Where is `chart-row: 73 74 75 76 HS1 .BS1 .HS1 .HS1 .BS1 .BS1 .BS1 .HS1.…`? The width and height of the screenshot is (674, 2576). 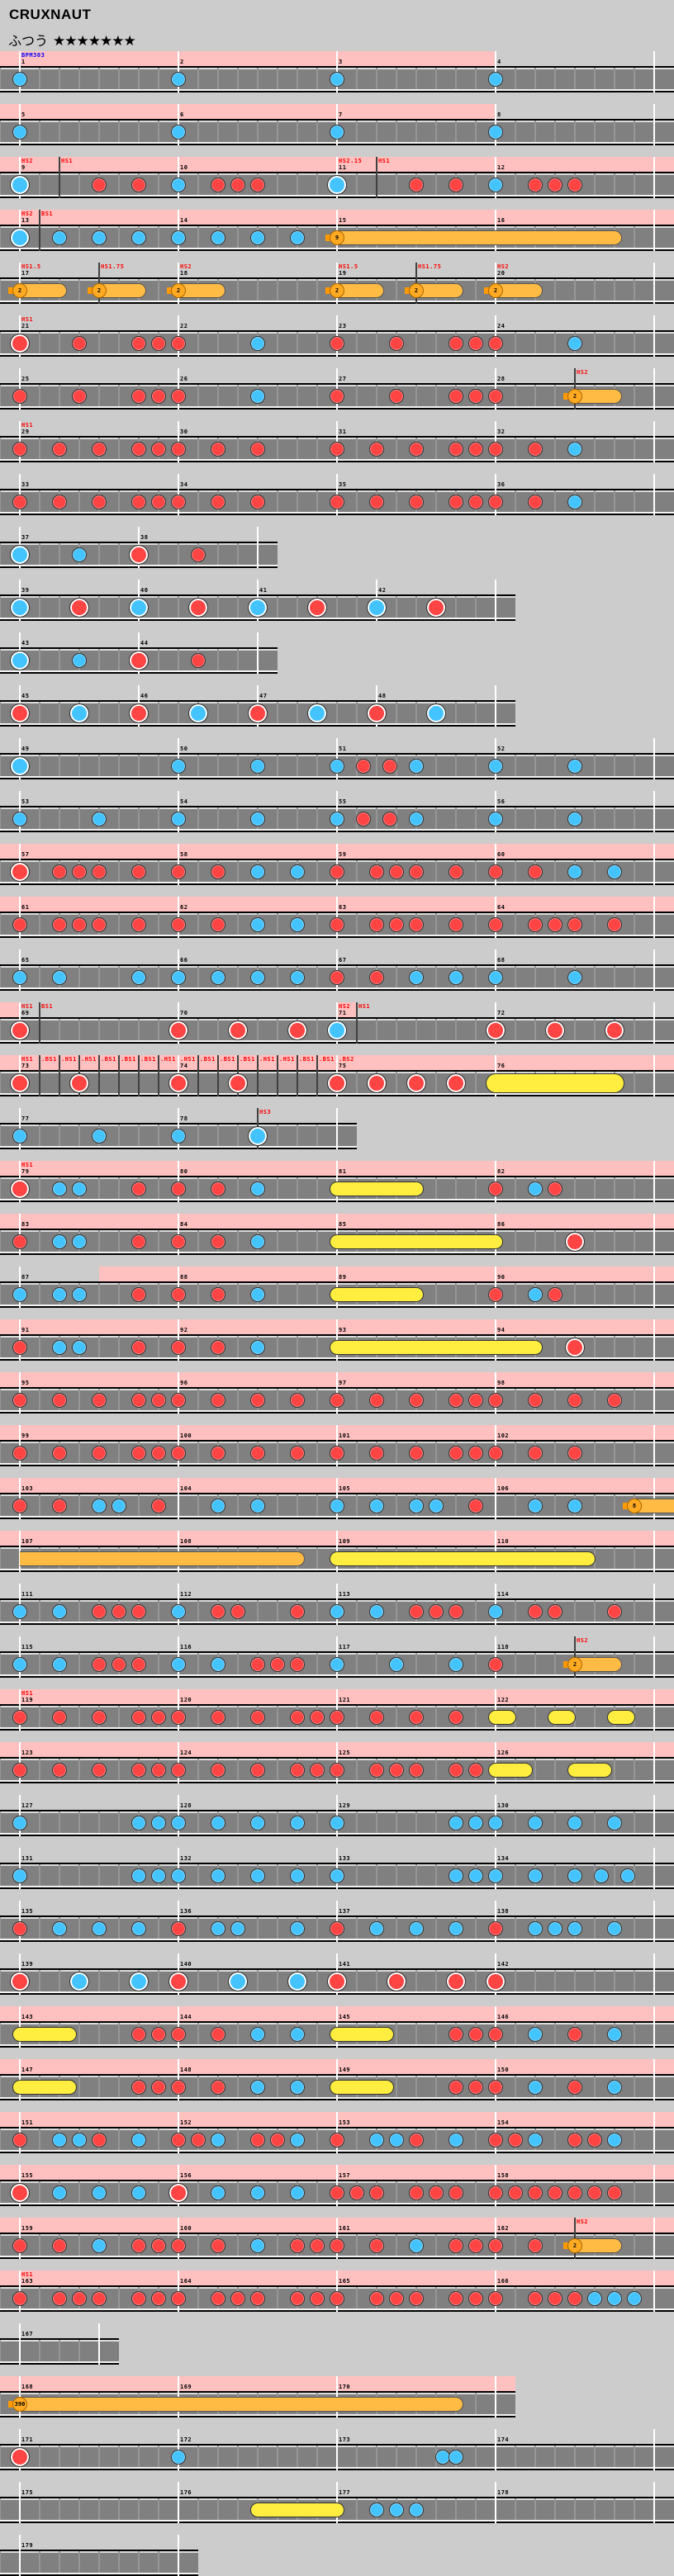
chart-row: 73 74 75 76 HS1 .BS1 .HS1 .HS1 .BS1 .BS1 .BS1 .HS1.… is located at coordinates (337, 1075).